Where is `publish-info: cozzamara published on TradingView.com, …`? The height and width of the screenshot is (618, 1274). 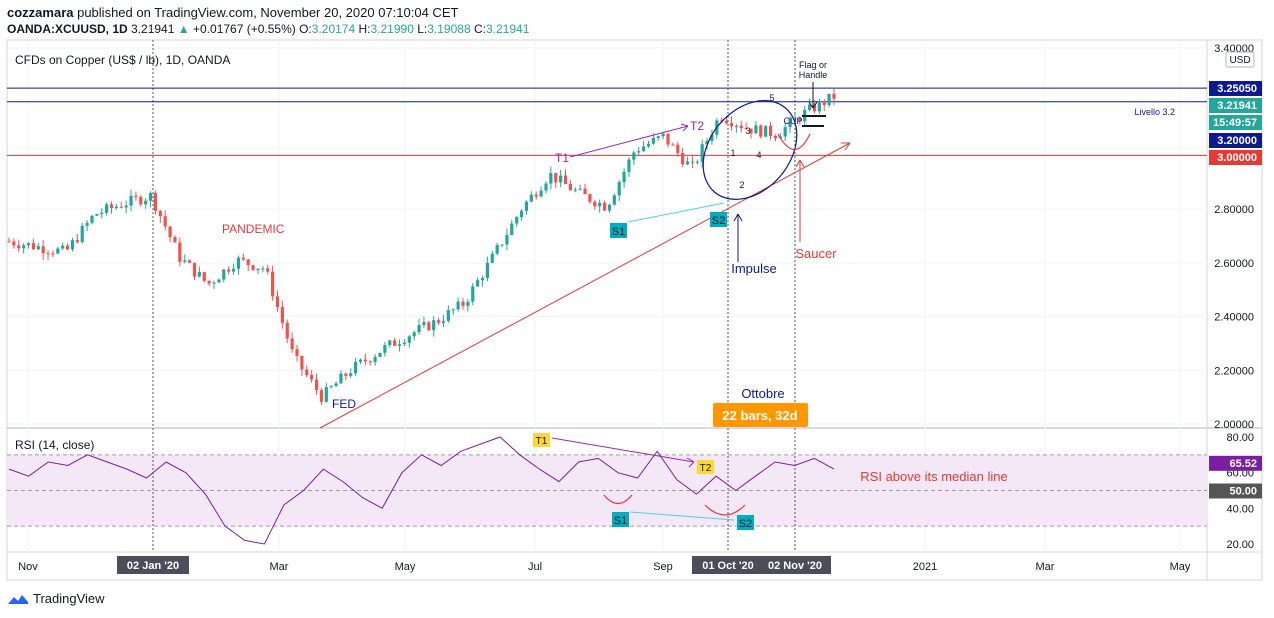 publish-info: cozzamara published on TradingView.com, … is located at coordinates (232, 12).